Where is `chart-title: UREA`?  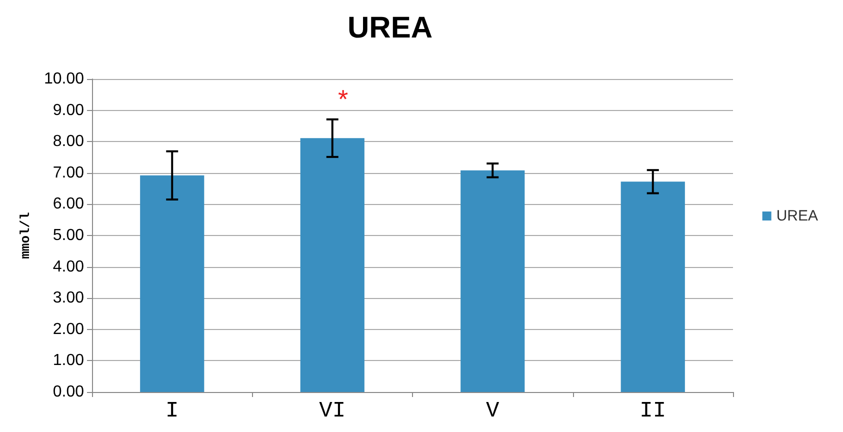
chart-title: UREA is located at coordinates (390, 28).